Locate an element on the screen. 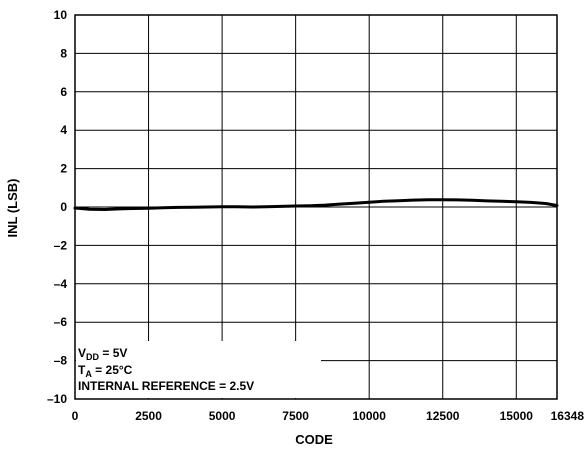 The width and height of the screenshot is (584, 454). x-tick-label: 2500 is located at coordinates (148, 416).